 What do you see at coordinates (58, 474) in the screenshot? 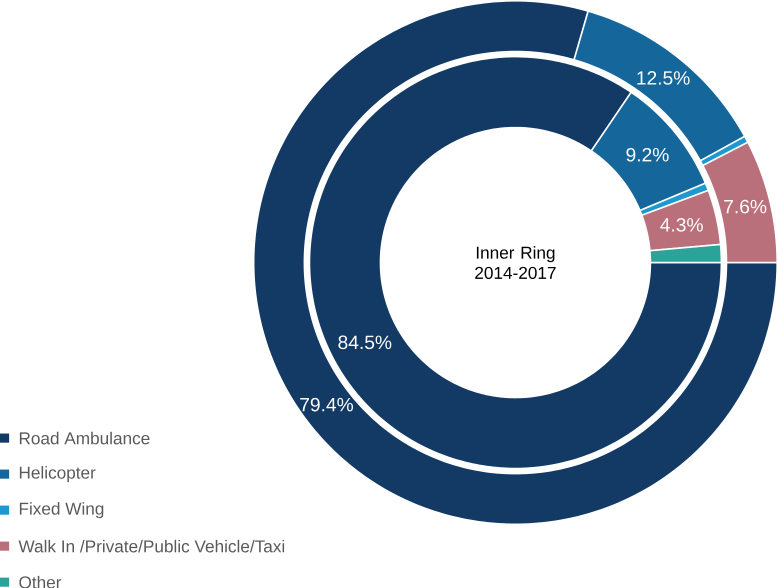
I see `legend-label: Helicopter` at bounding box center [58, 474].